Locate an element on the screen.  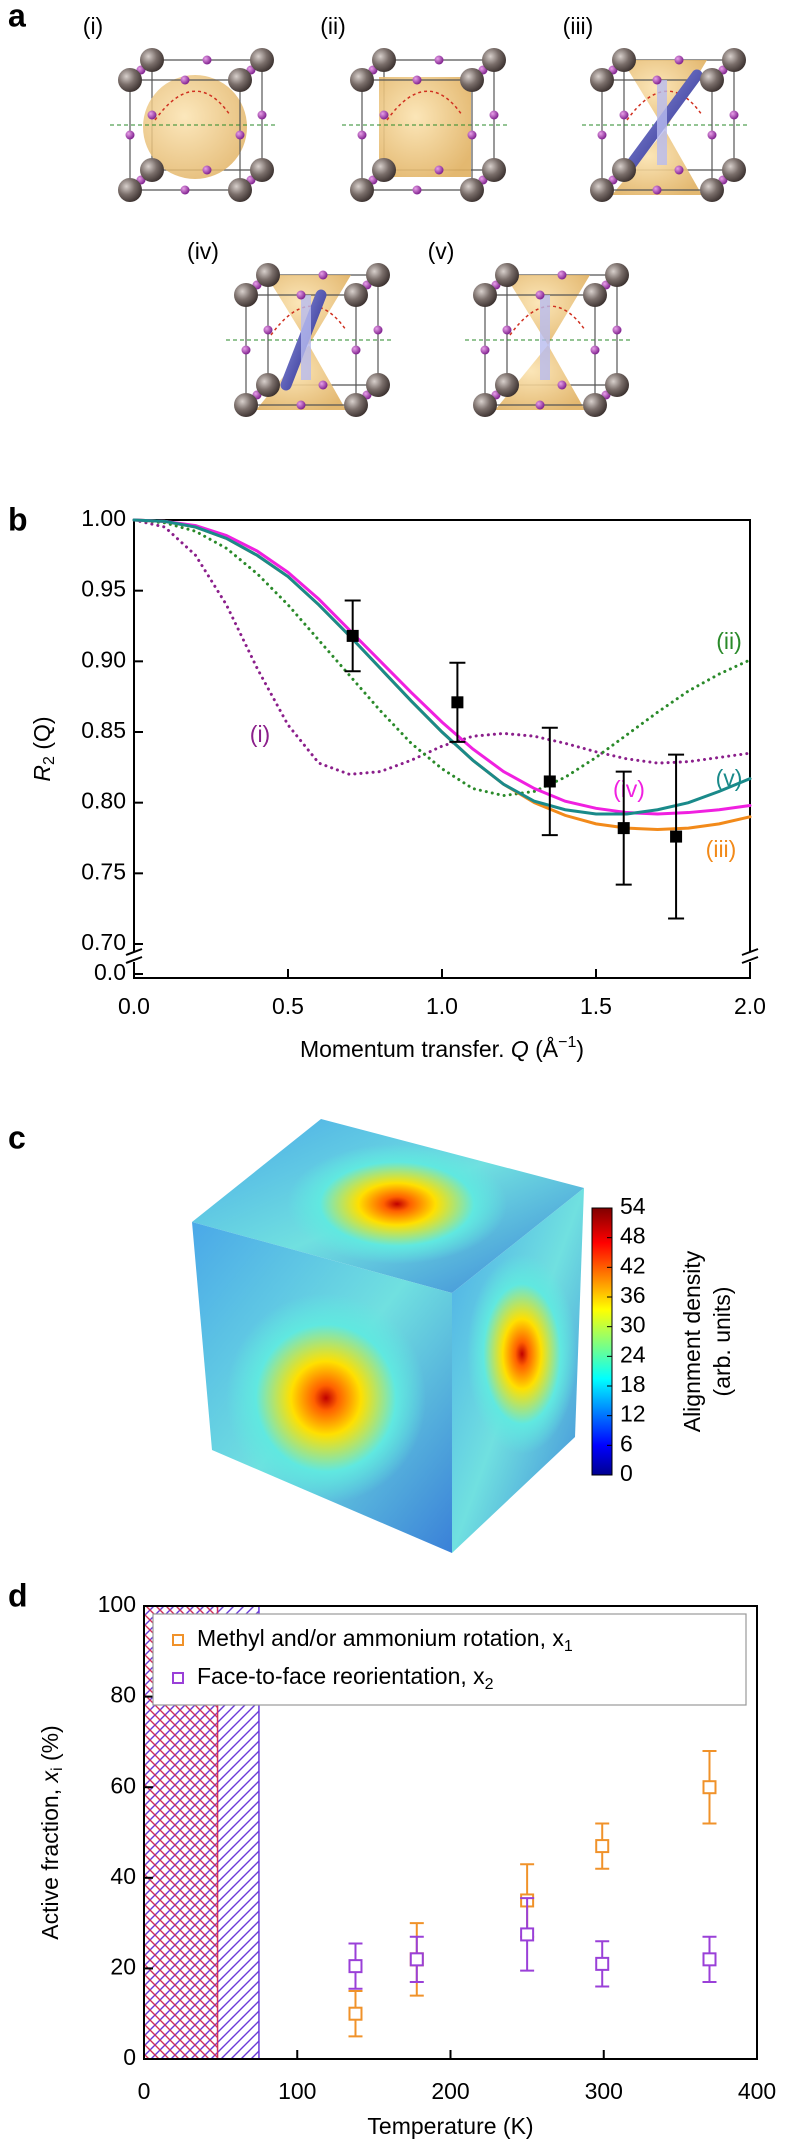
x-label-part: ) is located at coordinates (580, 1049).